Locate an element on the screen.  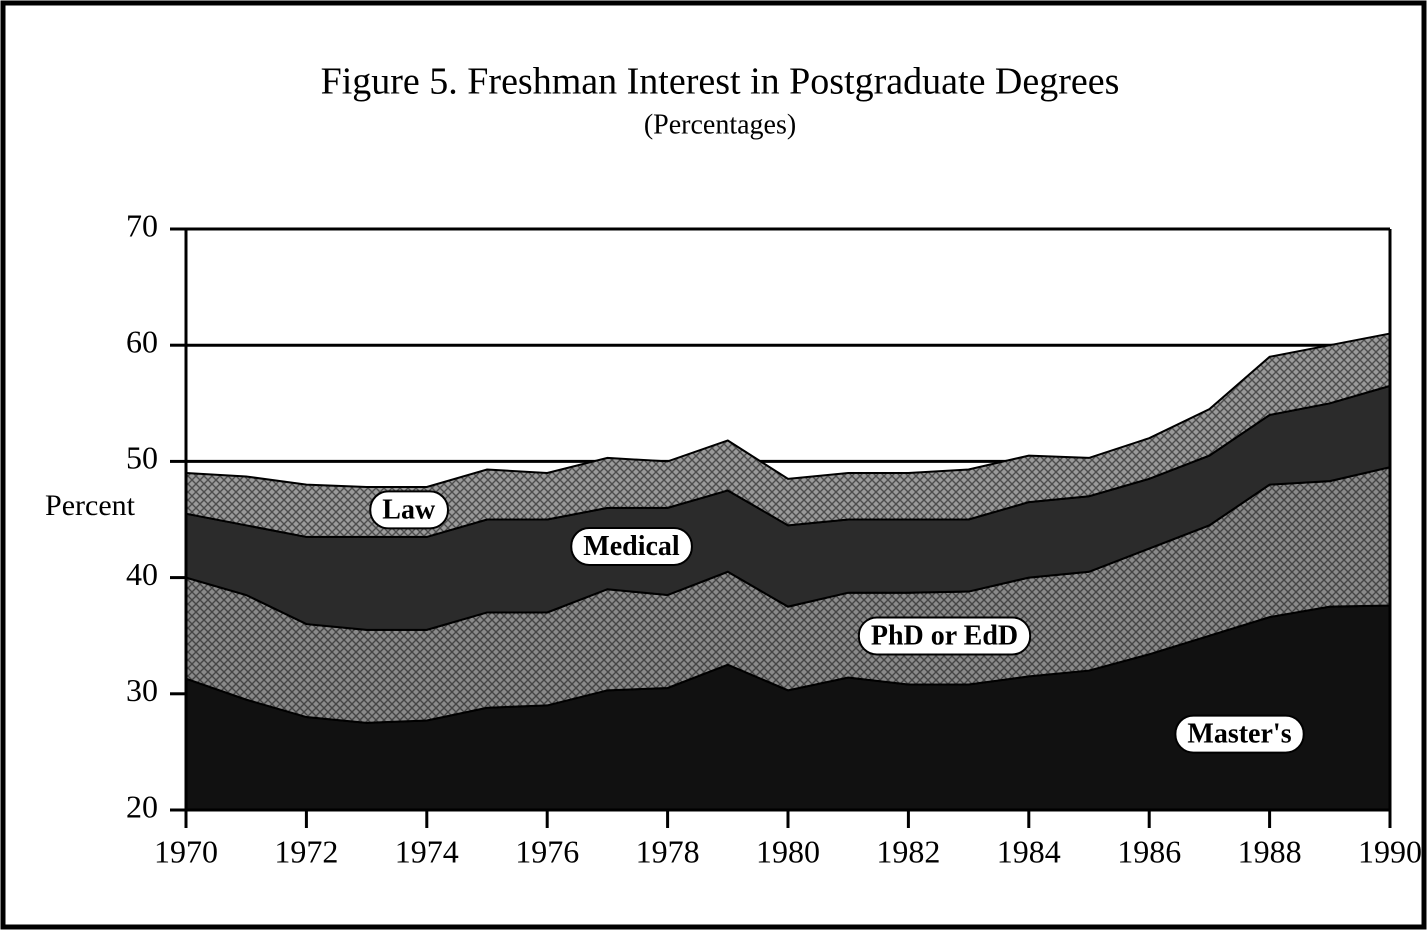
y-tick-label: 40 is located at coordinates (142, 574).